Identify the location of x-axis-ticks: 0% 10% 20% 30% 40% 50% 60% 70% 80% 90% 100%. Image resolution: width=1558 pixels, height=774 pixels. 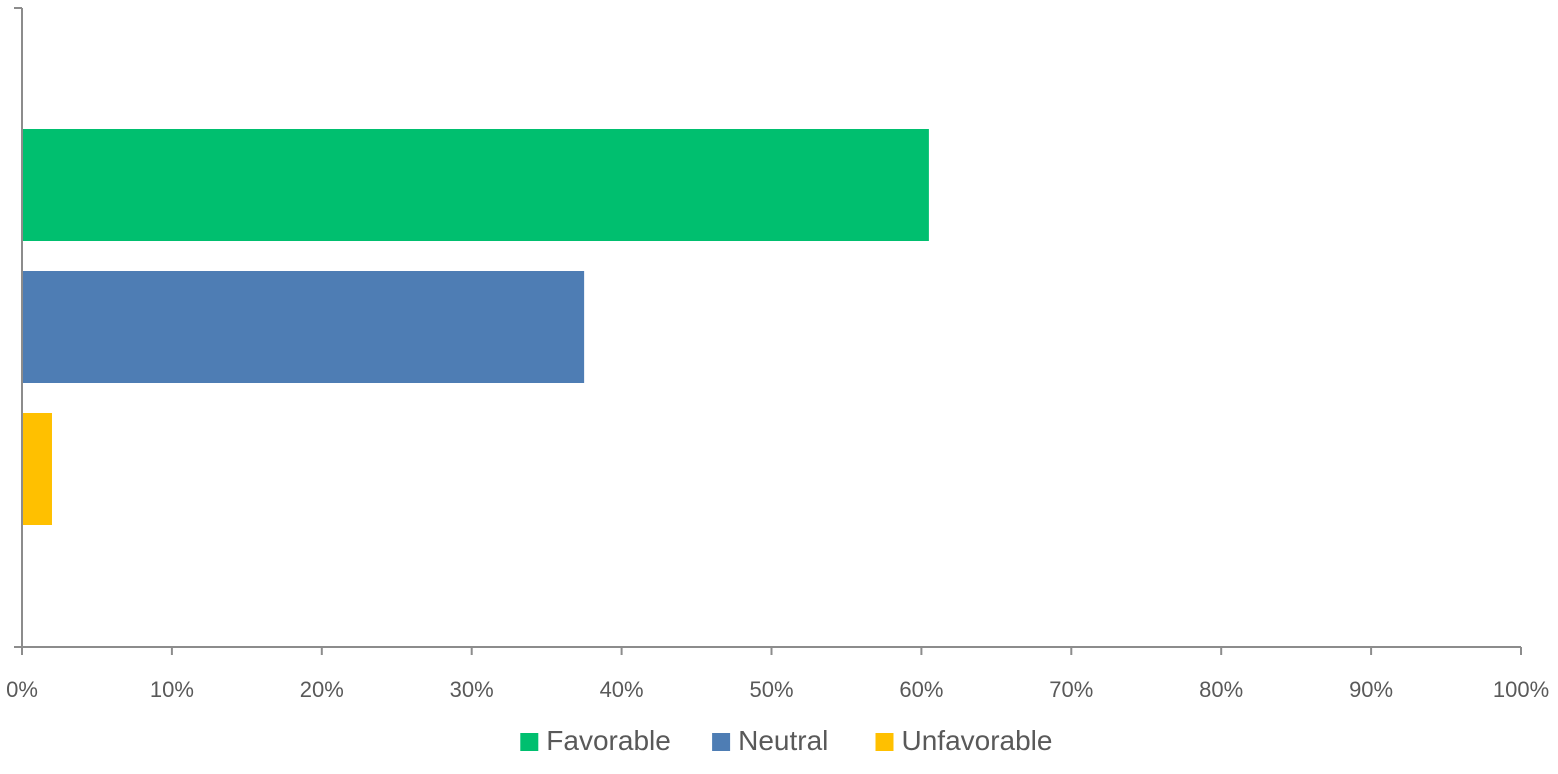
(777, 674).